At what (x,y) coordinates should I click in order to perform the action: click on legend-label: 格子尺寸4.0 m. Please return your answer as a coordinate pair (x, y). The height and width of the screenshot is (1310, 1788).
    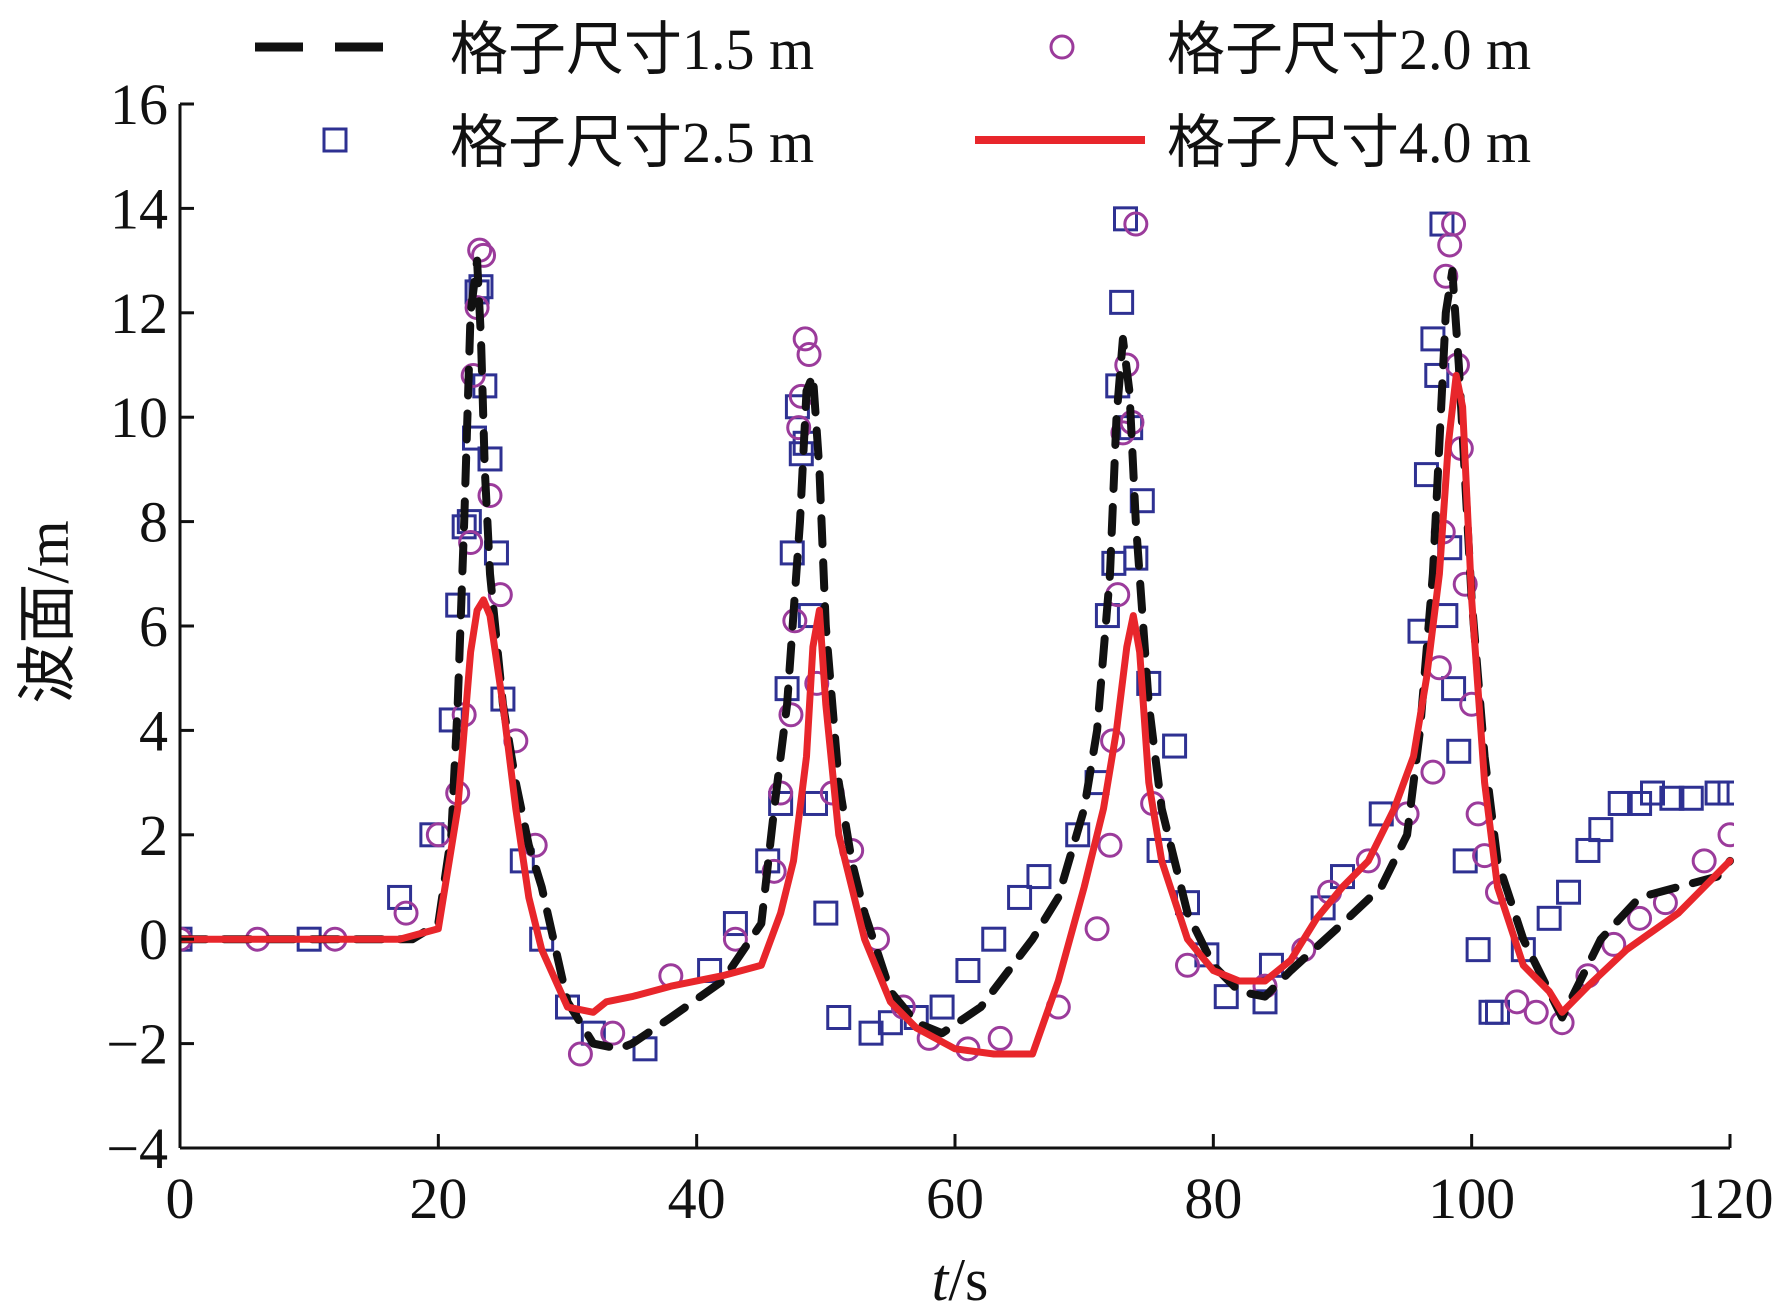
    Looking at the image, I should click on (1349, 142).